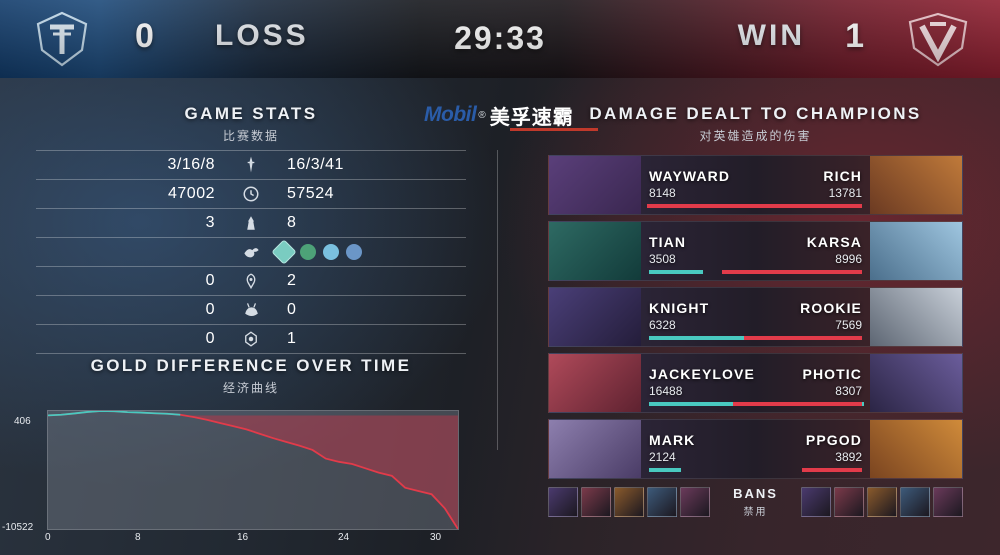 The height and width of the screenshot is (555, 1000). What do you see at coordinates (755, 449) in the screenshot?
I see `list-item: MARK 2124 PPGOD 3892` at bounding box center [755, 449].